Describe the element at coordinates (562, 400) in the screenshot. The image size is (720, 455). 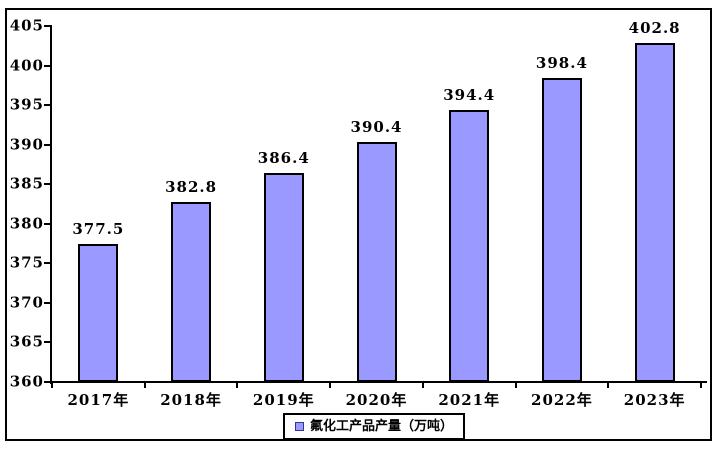
I see `x-axis-label: 2022年` at that location.